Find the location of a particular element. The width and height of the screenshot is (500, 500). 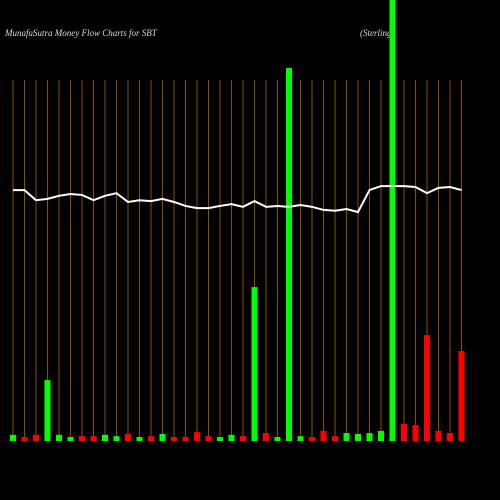

chart-subtitle: (Sterling is located at coordinates (376, 33).